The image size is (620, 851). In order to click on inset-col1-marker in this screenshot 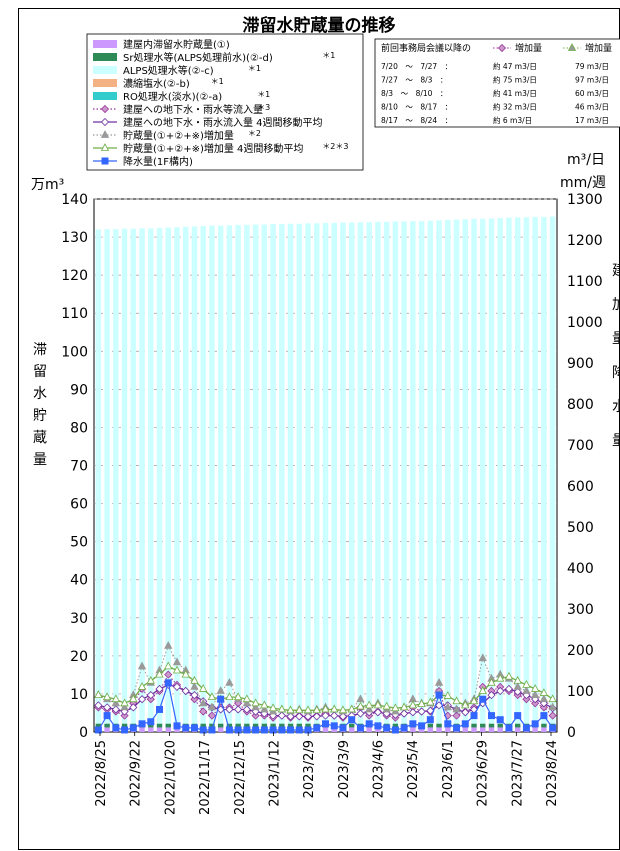, I will do `click(502, 48)`.